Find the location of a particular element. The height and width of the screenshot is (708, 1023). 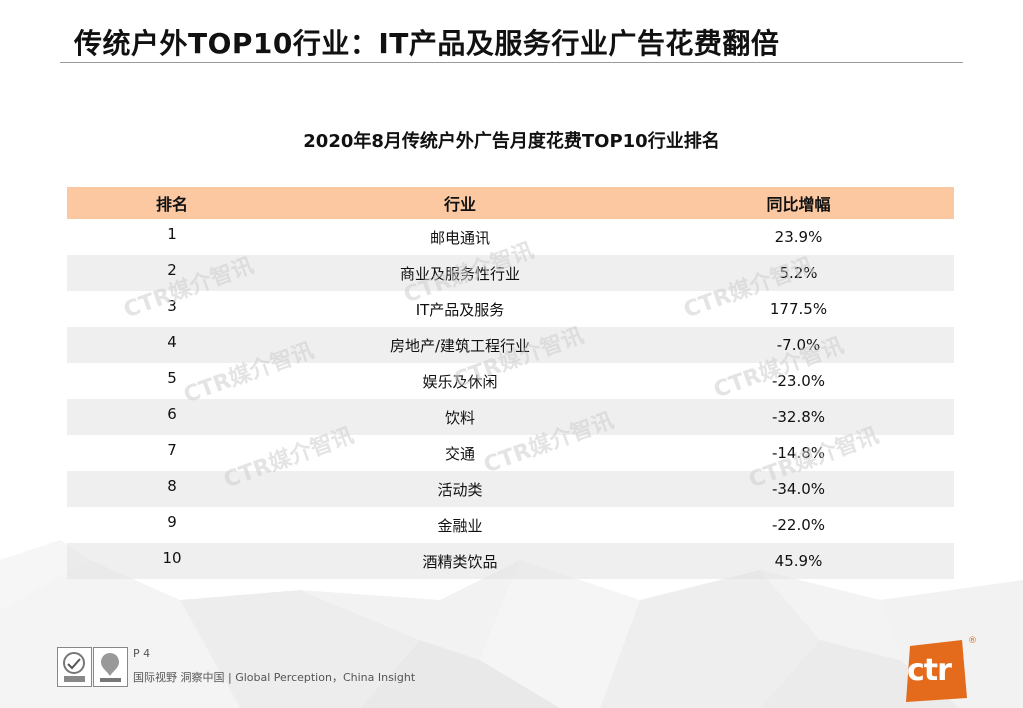

ctr-logo is located at coordinates (936, 671).